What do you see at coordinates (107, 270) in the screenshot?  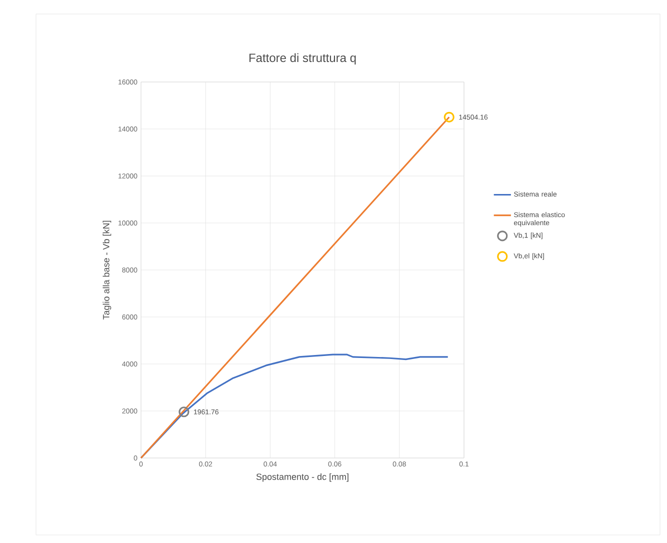 I see `y-axis-title: Taglio alla base - Vb [kN]` at bounding box center [107, 270].